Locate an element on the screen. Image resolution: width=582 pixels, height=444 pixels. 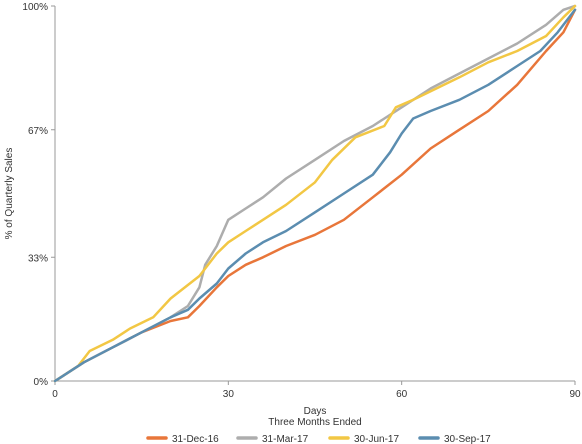
x-tick-label: 0 is located at coordinates (55, 394).